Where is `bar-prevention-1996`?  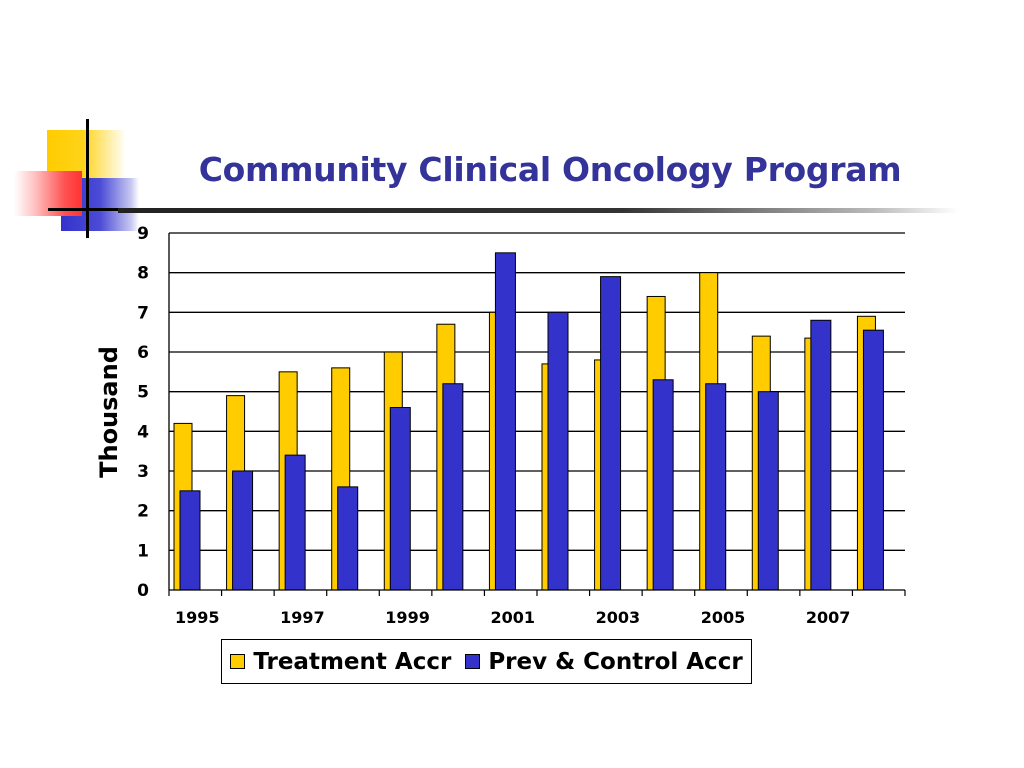 bar-prevention-1996 is located at coordinates (243, 530).